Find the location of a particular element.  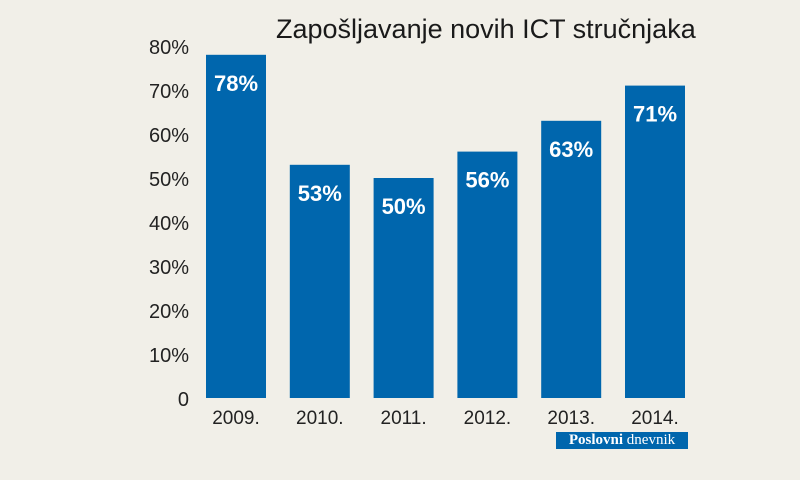

data-label: 78% is located at coordinates (236, 83).